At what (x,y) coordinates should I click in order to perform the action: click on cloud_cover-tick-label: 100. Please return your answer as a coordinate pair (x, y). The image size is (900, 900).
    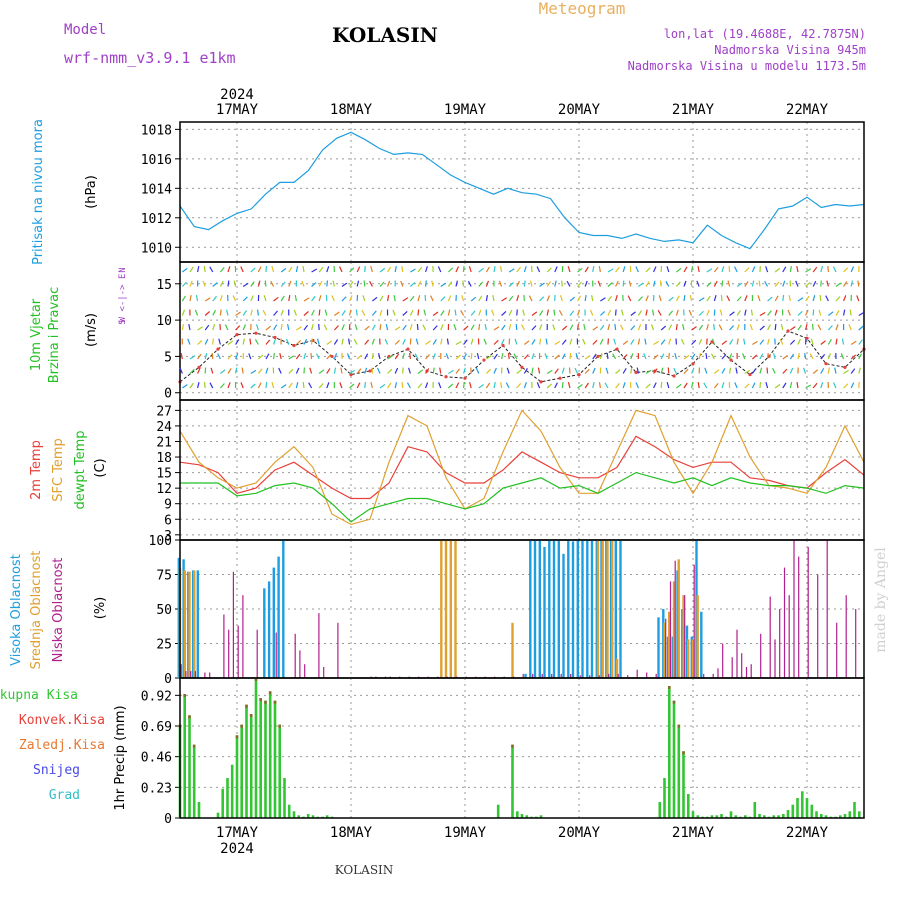
    Looking at the image, I should click on (160, 541).